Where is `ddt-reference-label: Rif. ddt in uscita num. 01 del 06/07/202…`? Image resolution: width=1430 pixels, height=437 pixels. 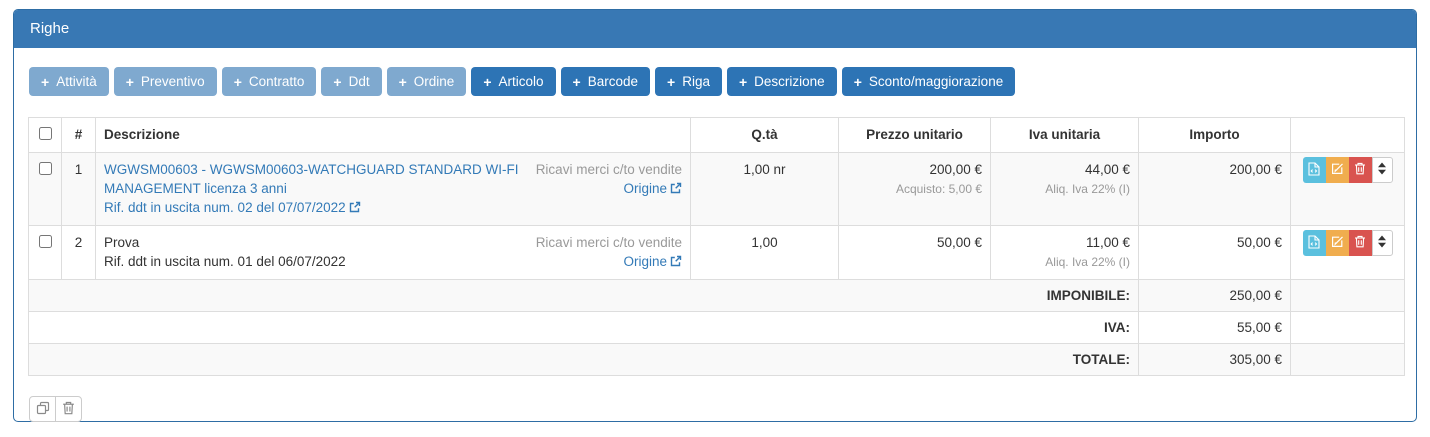 ddt-reference-label: Rif. ddt in uscita num. 01 del 06/07/202… is located at coordinates (225, 261).